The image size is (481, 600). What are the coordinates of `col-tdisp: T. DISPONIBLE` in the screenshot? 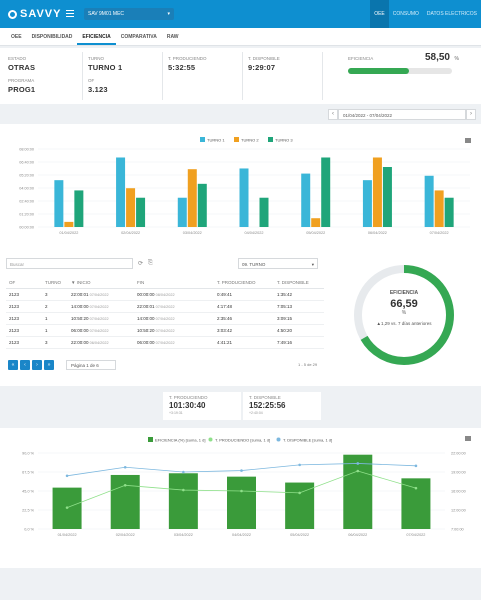 It's located at (299, 283).